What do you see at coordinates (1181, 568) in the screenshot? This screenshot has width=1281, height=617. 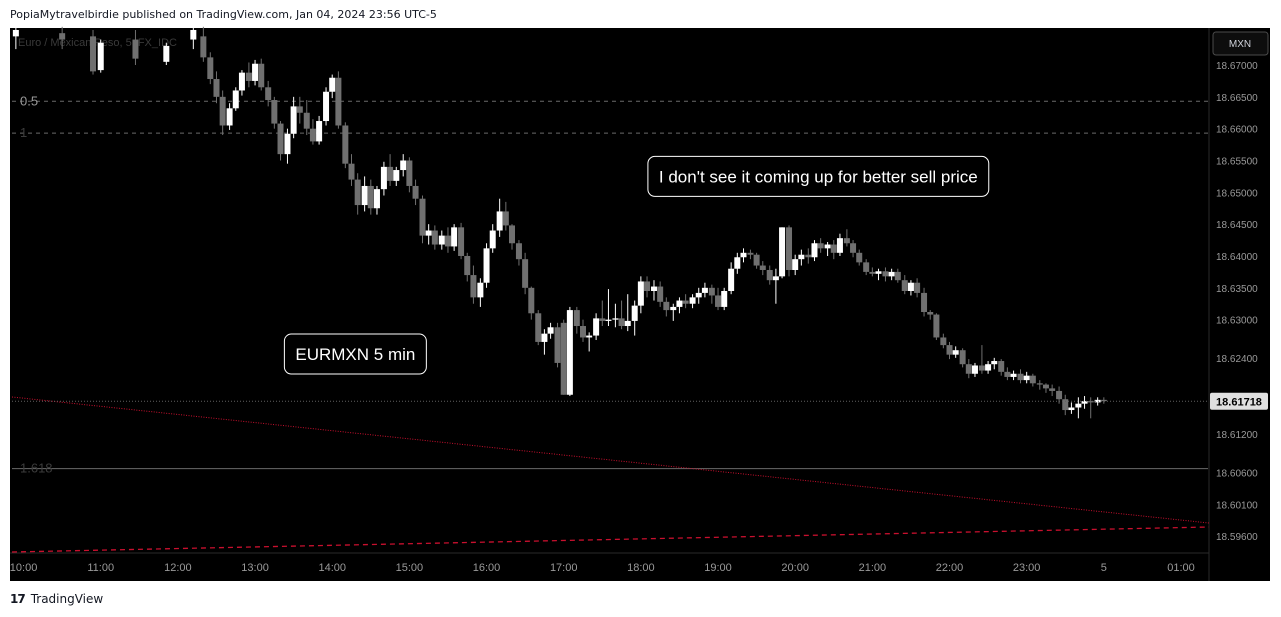 I see `time-tick-label: 01:00` at bounding box center [1181, 568].